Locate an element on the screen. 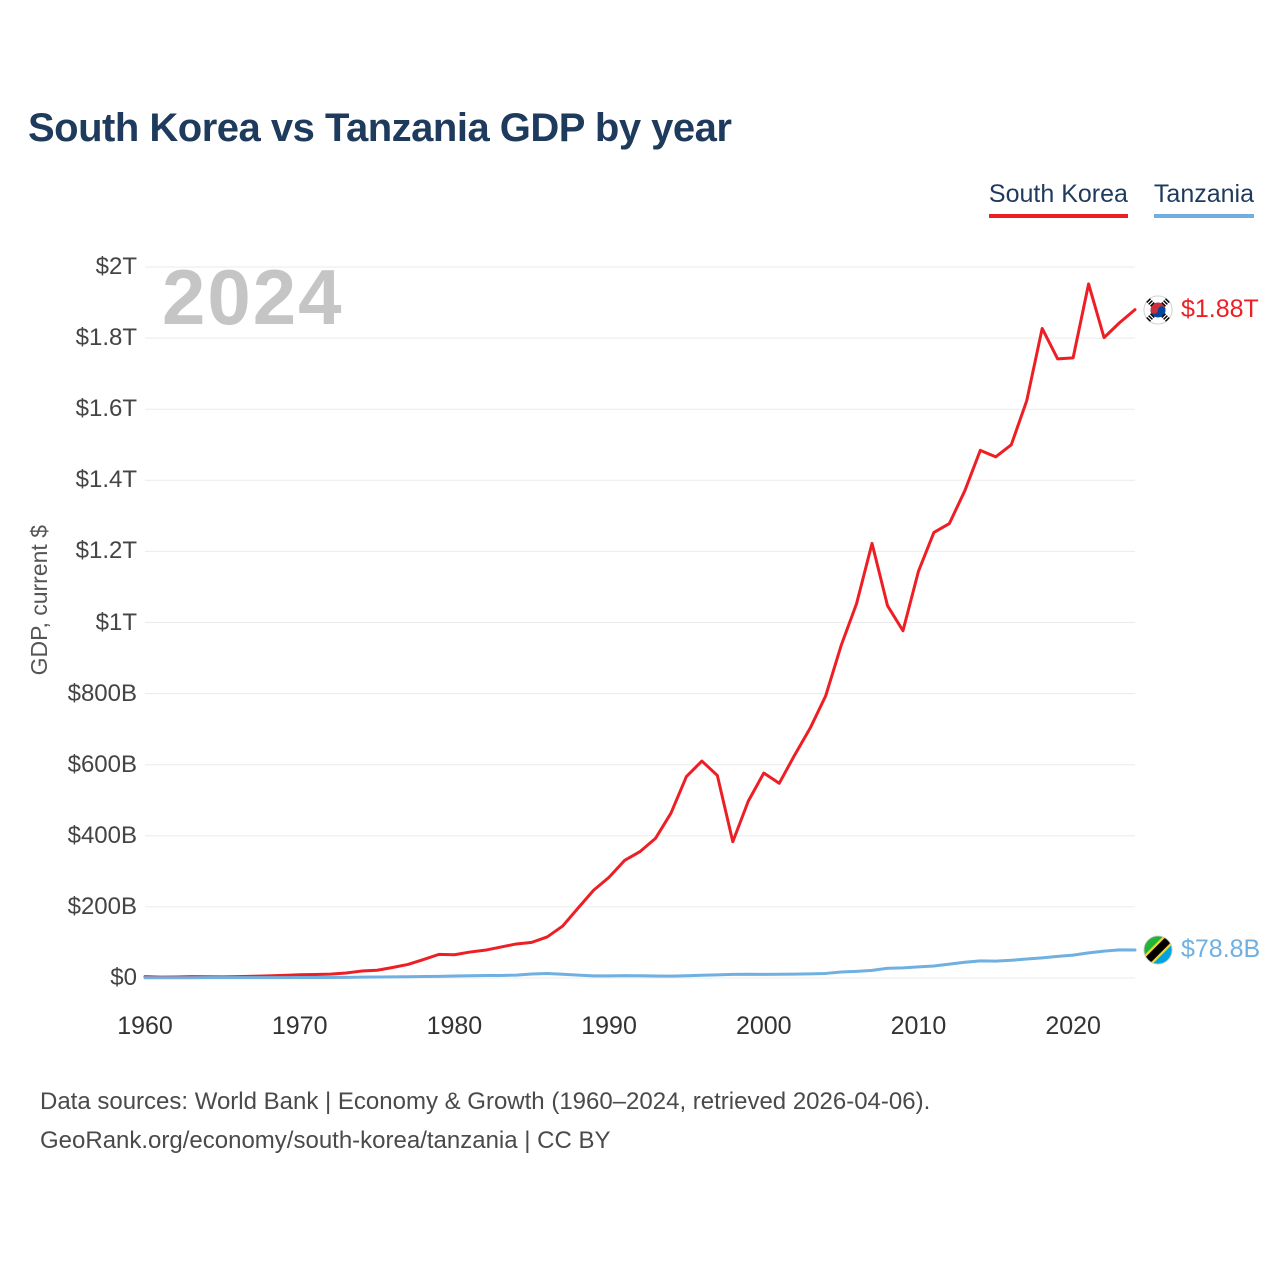 The width and height of the screenshot is (1280, 1280). flag-south-korea-icon is located at coordinates (1158, 310).